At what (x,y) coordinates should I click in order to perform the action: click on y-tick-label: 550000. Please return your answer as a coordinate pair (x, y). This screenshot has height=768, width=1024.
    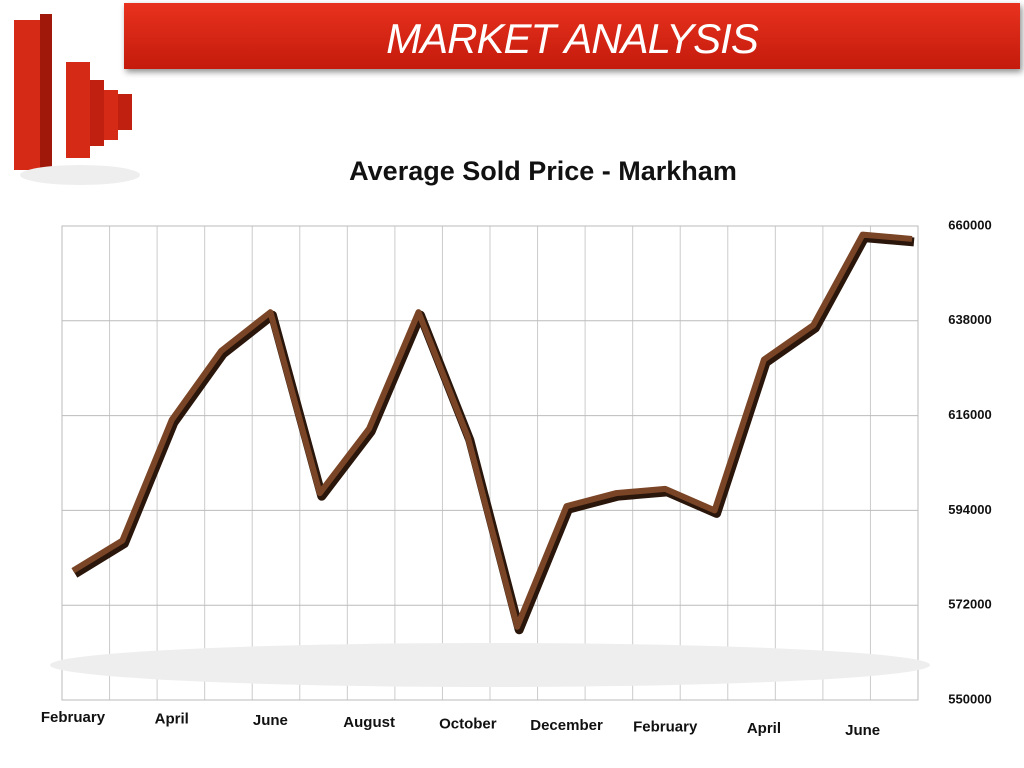
    Looking at the image, I should click on (969, 698).